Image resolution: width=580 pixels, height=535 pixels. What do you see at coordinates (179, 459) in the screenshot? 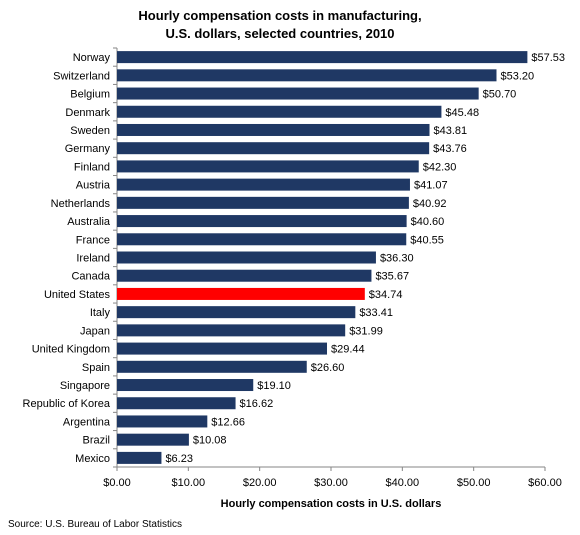
I see `data-label: $6.23` at bounding box center [179, 459].